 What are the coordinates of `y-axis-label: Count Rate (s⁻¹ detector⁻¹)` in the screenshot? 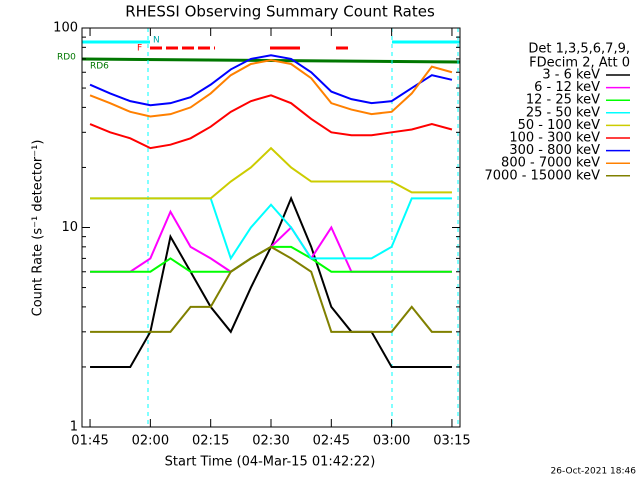 It's located at (38, 228).